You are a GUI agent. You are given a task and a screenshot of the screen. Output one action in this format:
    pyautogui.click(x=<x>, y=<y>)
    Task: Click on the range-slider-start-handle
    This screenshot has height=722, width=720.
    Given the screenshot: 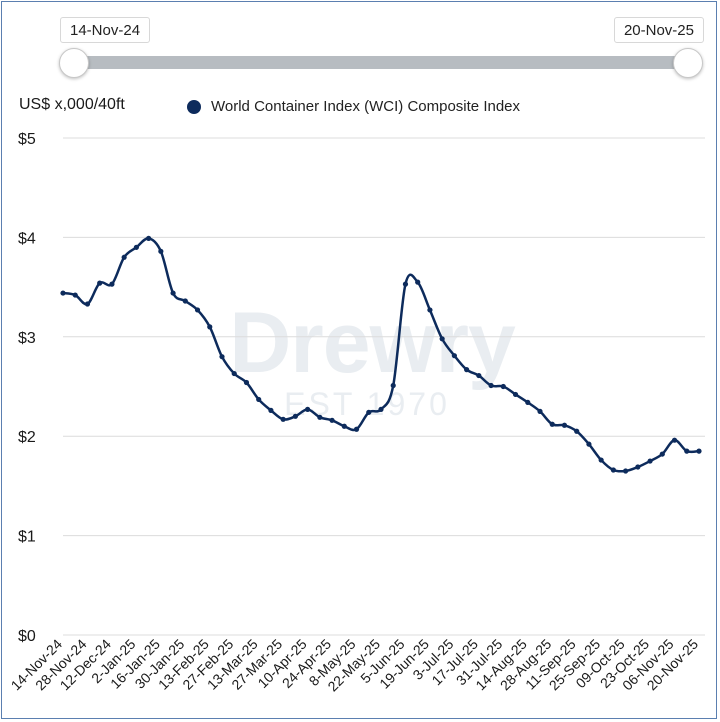 What is the action you would take?
    pyautogui.click(x=74, y=63)
    